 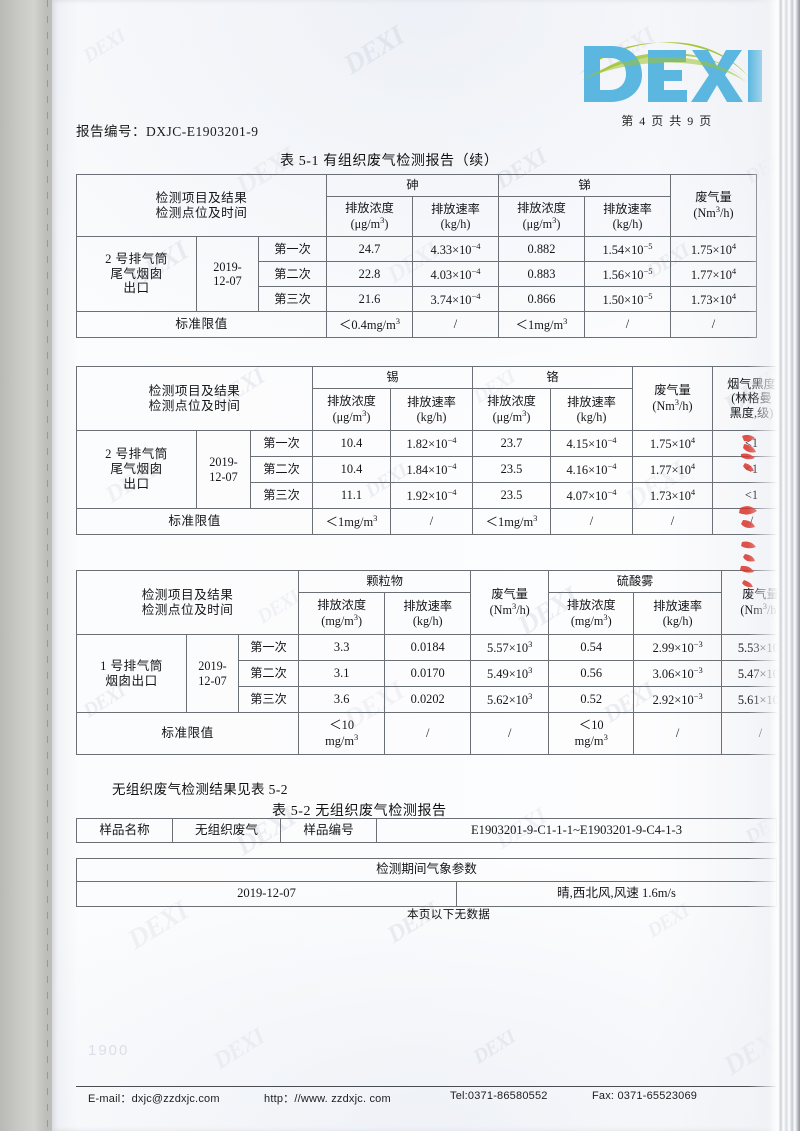 I want to click on chromium-concentration: 23.7, so click(x=511, y=443).